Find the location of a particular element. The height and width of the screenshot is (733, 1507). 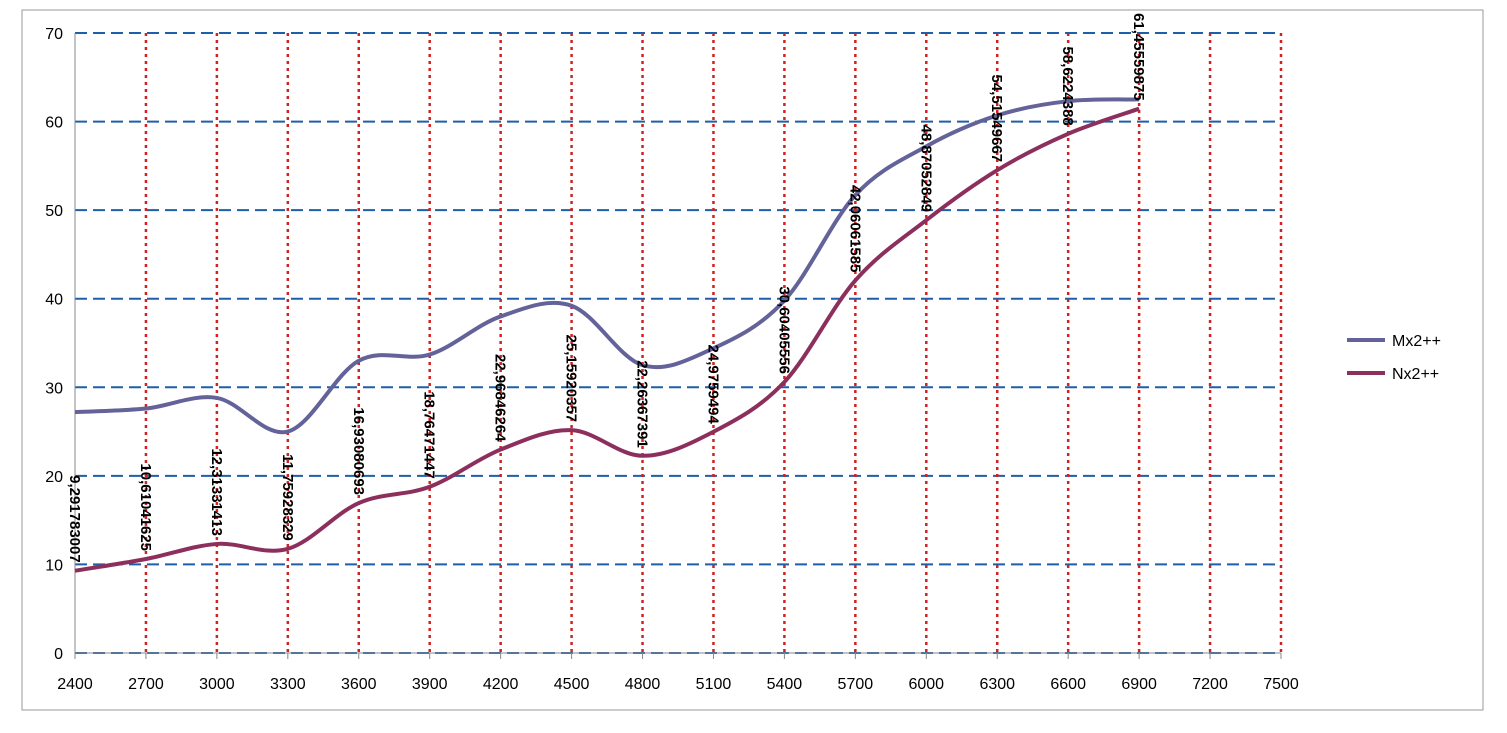

data-label: 22,96846264 is located at coordinates (500, 398).